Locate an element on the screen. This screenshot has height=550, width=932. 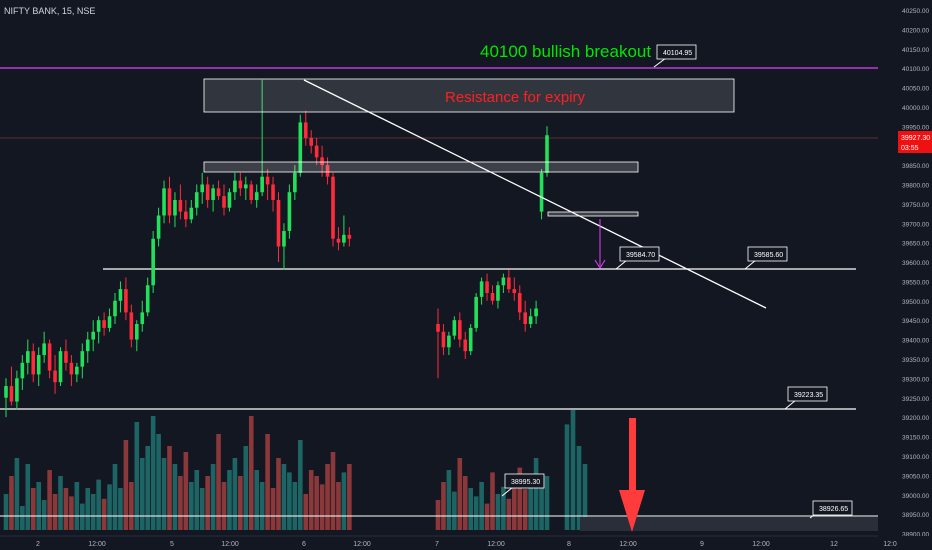
time-tick-label: 12:00 is located at coordinates (496, 544).